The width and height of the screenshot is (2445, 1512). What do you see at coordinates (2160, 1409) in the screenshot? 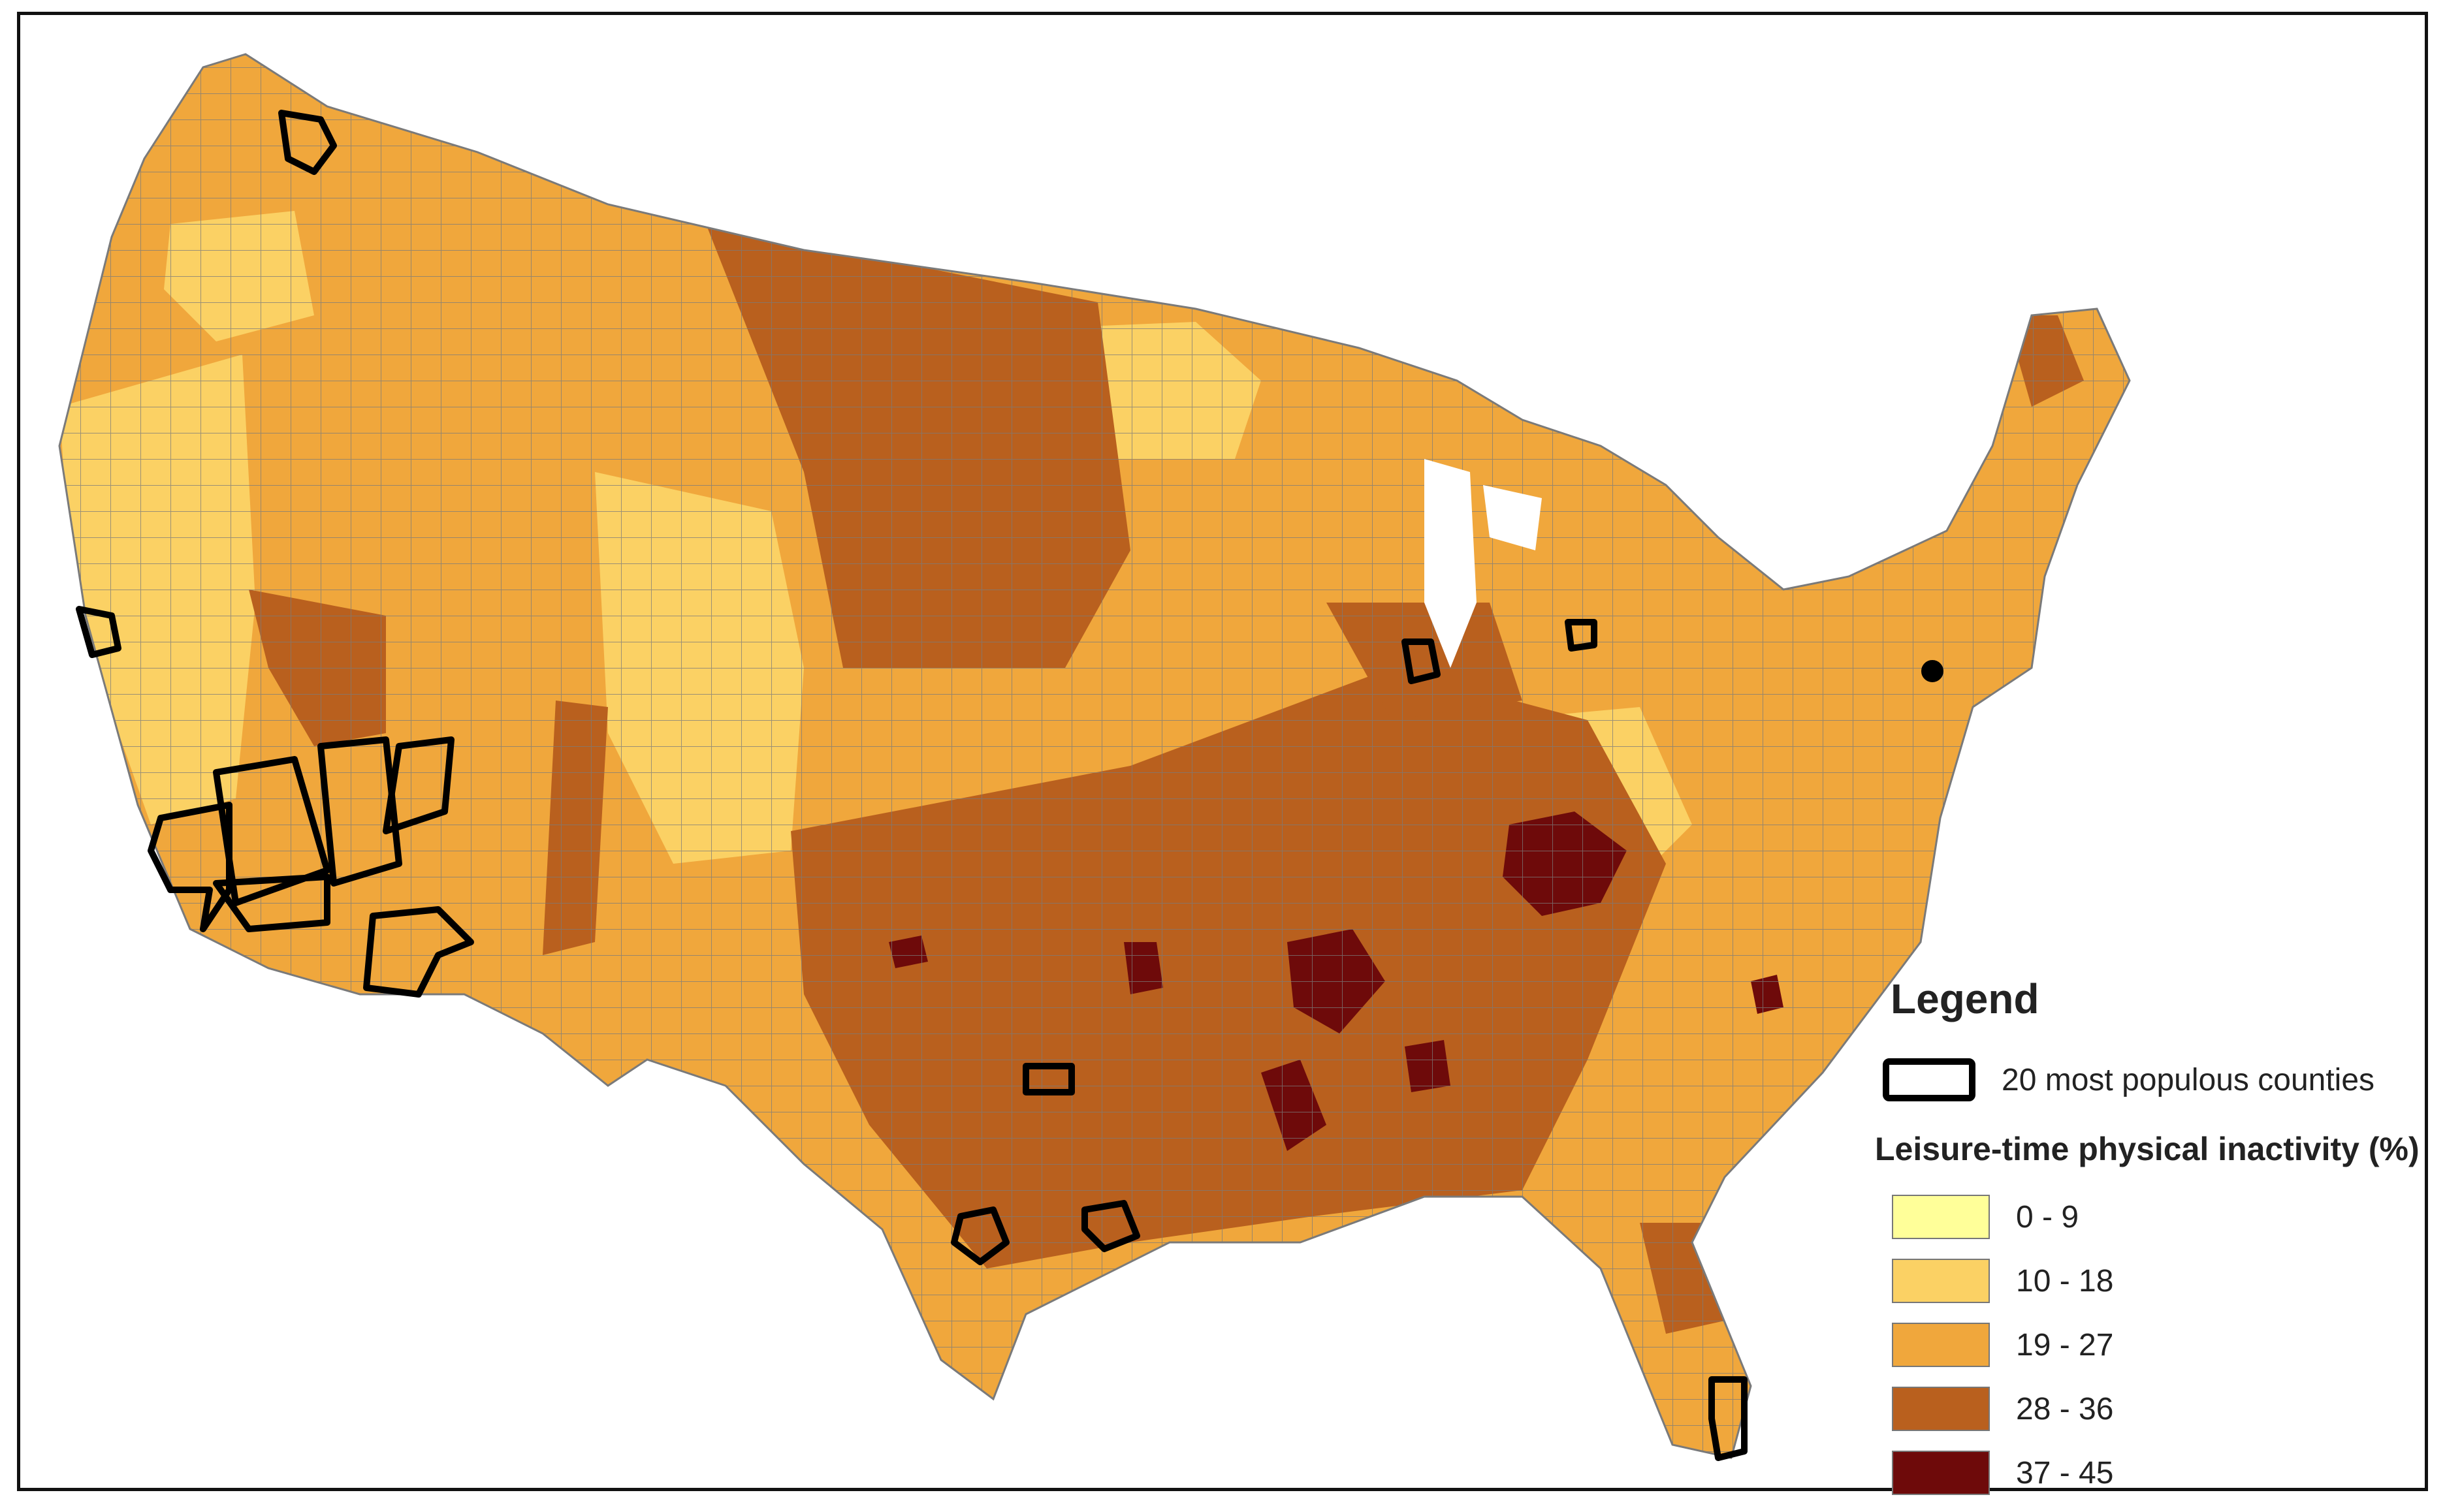
I see `legend-class-row: 28 - 36` at bounding box center [2160, 1409].